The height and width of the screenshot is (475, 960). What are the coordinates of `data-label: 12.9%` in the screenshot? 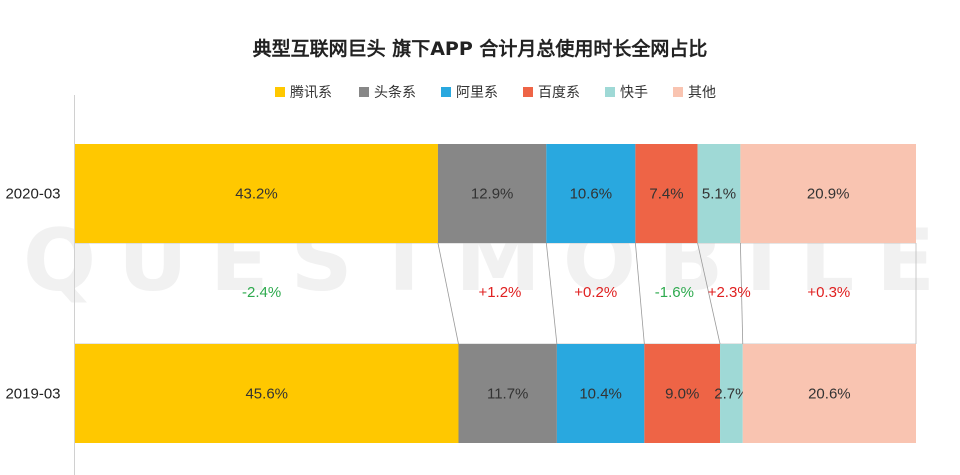 It's located at (492, 194).